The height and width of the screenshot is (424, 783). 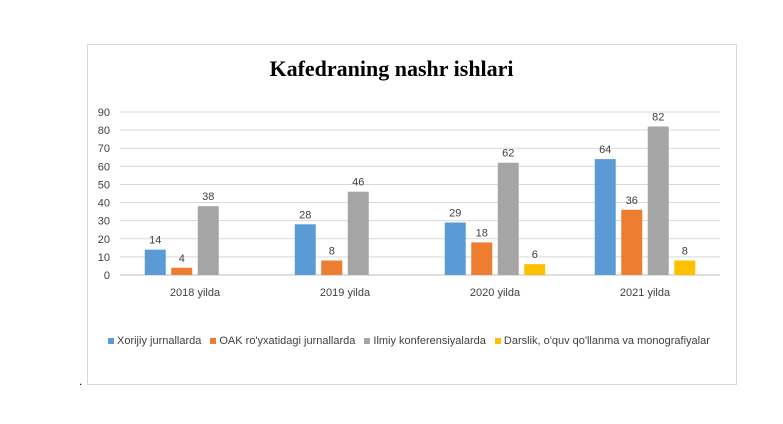 I want to click on y-tick-label: 70, so click(x=104, y=149).